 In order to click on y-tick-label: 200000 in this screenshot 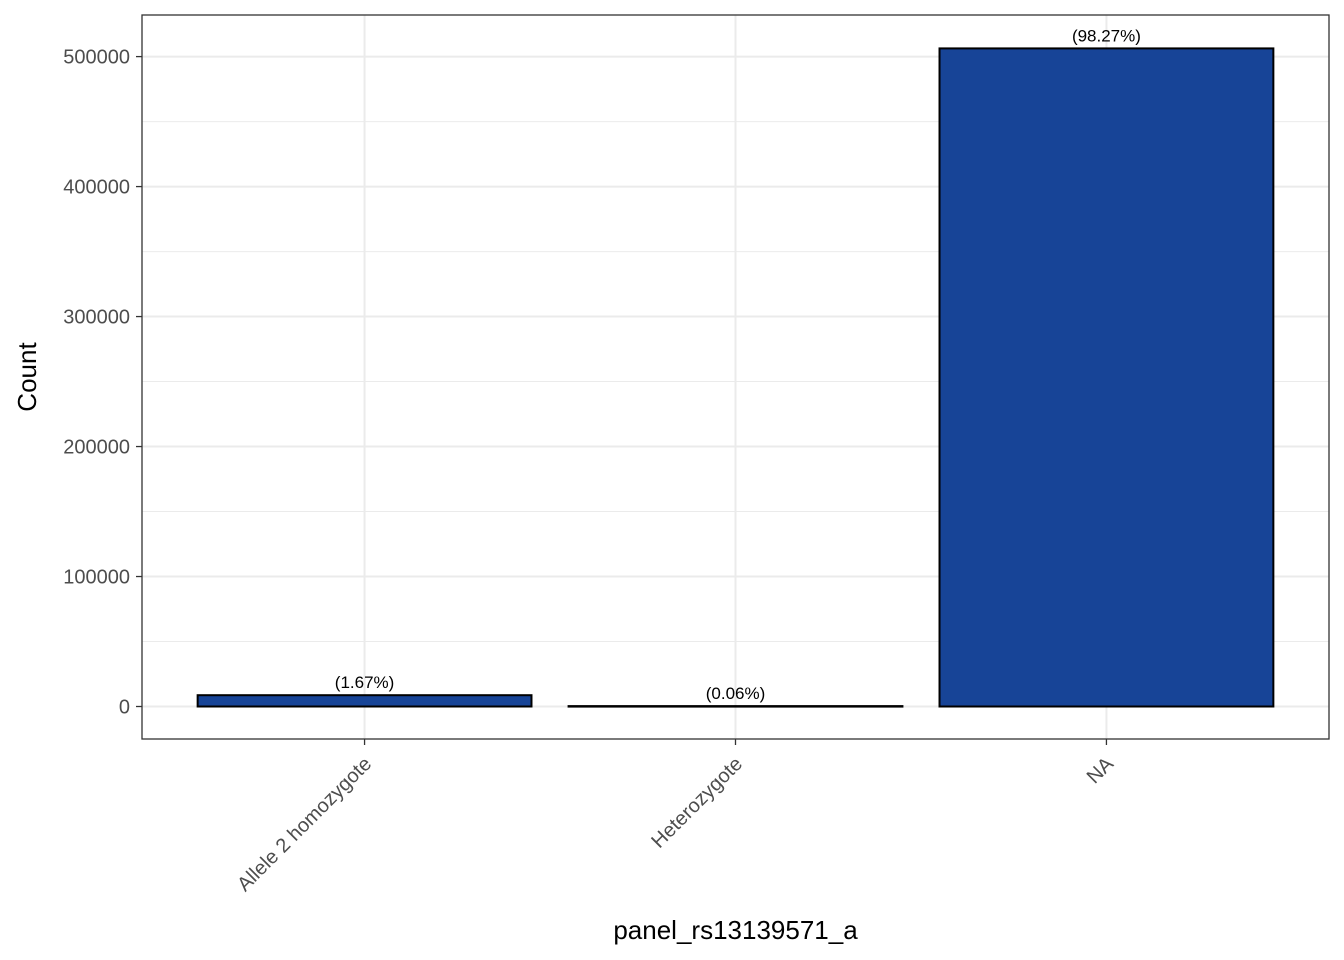, I will do `click(96, 448)`.